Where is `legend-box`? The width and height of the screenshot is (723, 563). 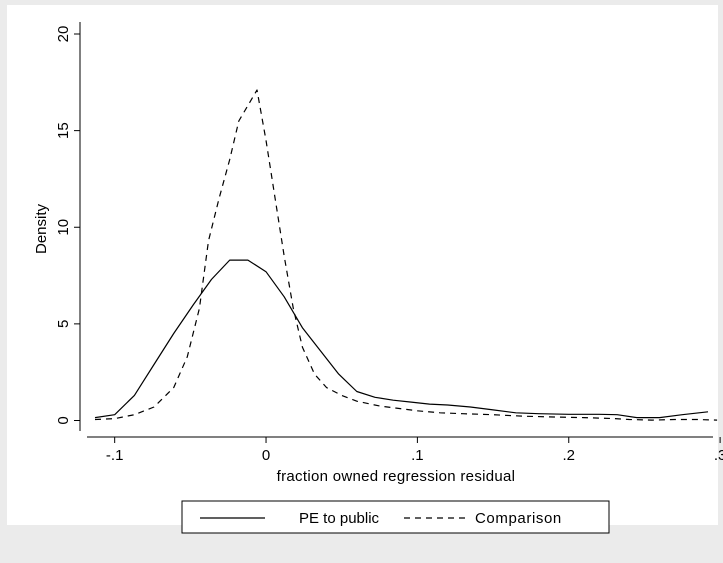
legend-box is located at coordinates (395, 517).